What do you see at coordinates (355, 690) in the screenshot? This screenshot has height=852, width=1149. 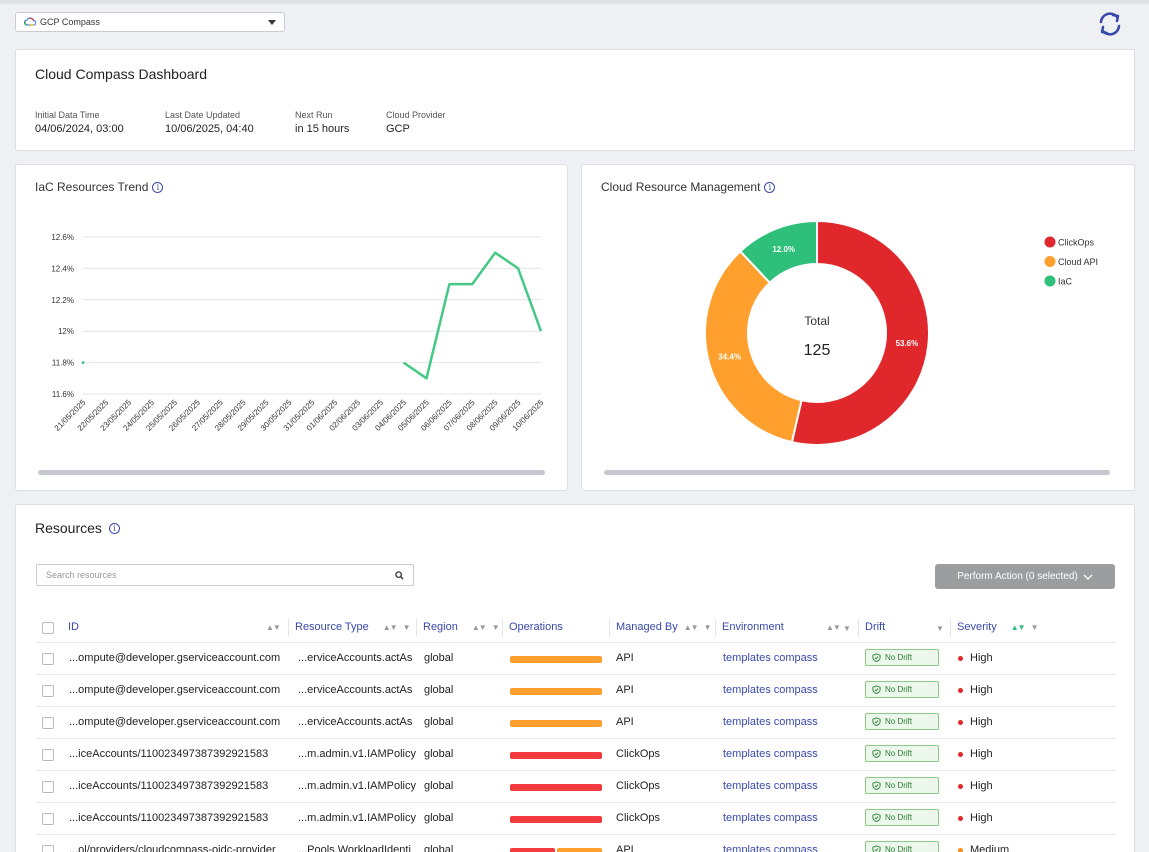 I see `resource-type: ...erviceAccounts.actAs` at bounding box center [355, 690].